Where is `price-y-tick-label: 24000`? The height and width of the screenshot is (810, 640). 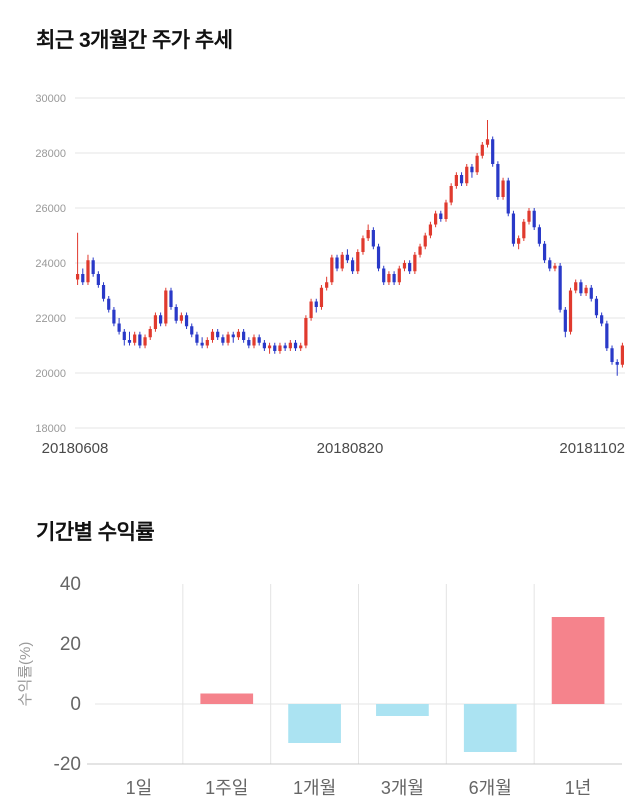
price-y-tick-label: 24000 is located at coordinates (50, 264).